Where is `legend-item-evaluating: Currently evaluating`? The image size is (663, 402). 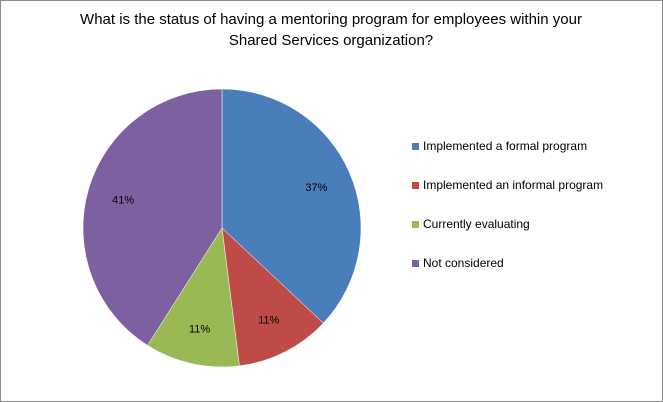
legend-item-evaluating: Currently evaluating is located at coordinates (532, 236).